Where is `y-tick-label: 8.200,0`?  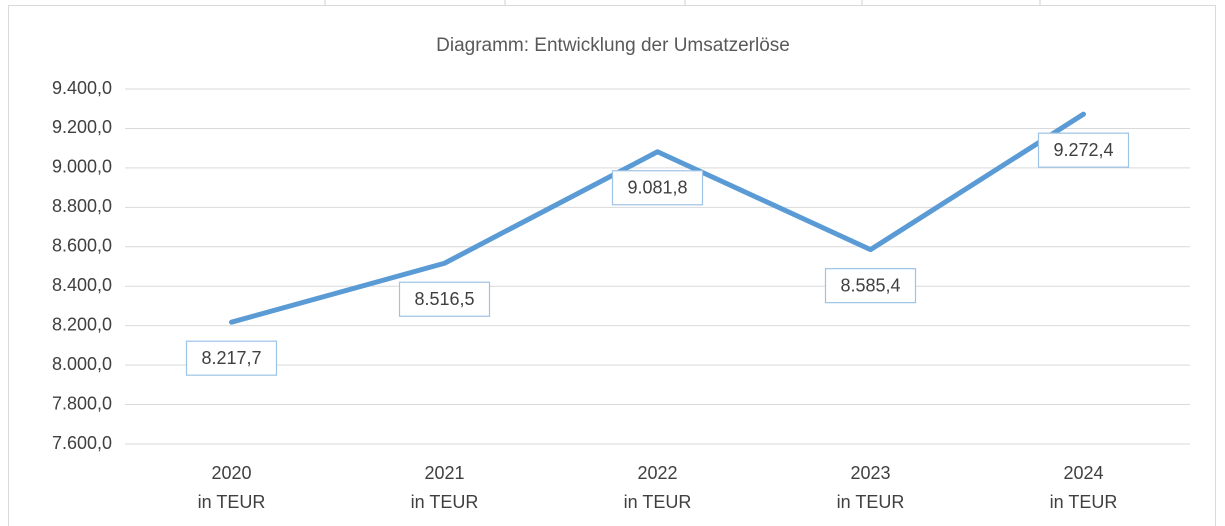 y-tick-label: 8.200,0 is located at coordinates (82, 324).